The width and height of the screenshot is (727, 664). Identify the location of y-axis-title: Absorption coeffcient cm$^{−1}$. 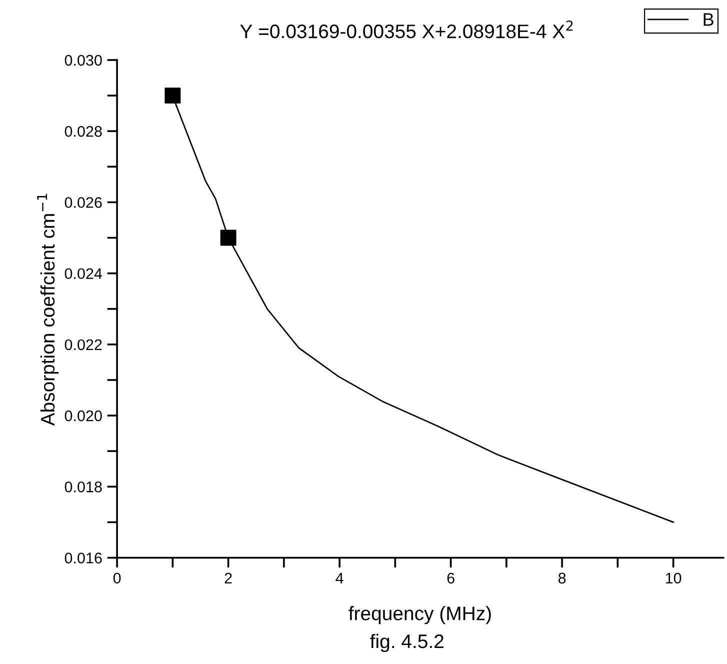
(47, 310).